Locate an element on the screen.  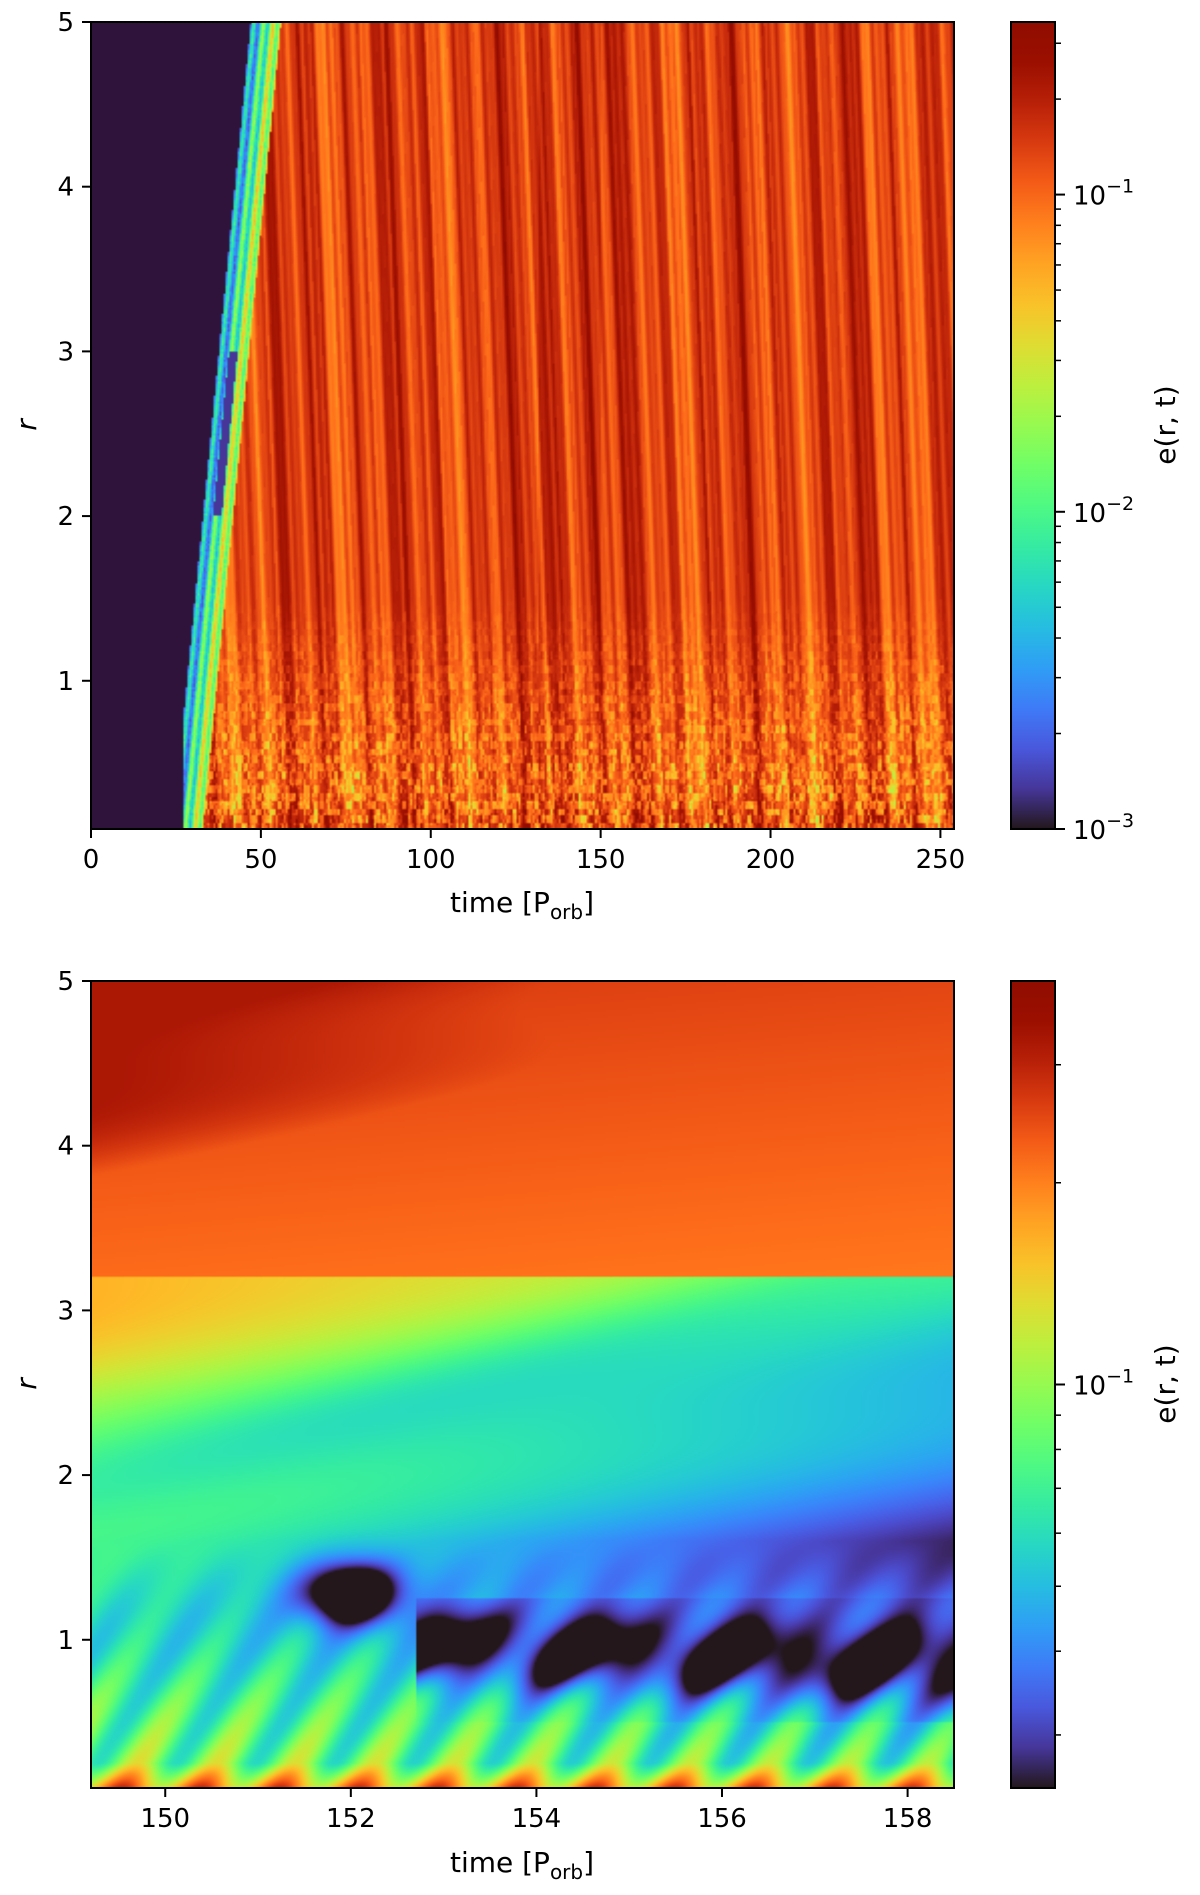
top-y-tick-label: 1 is located at coordinates (65, 682).